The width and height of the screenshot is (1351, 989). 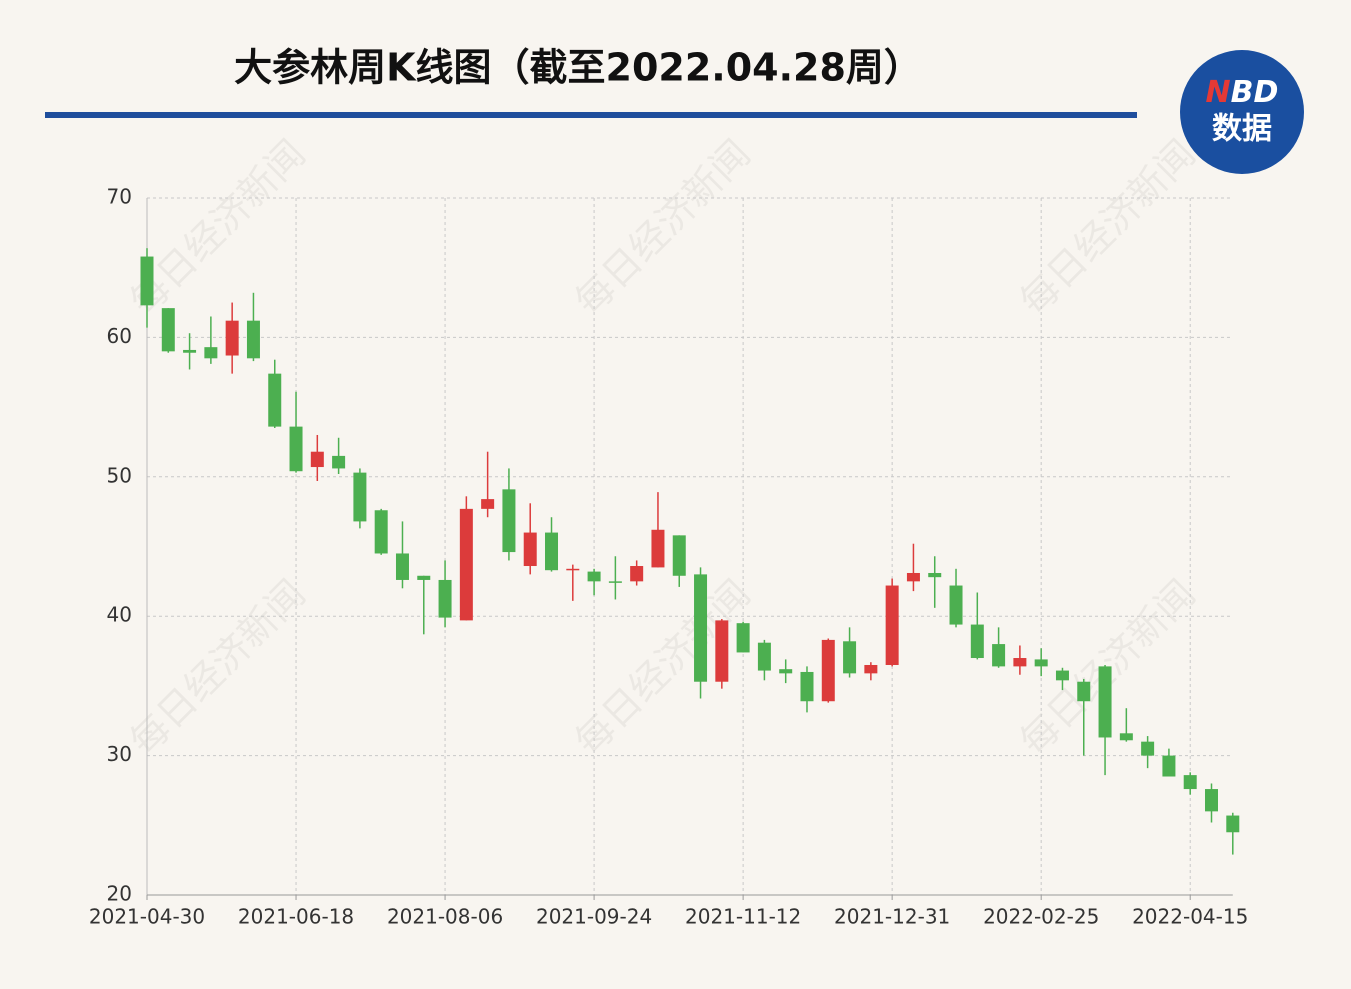 I want to click on x-tick-label: 2021-08-06, so click(x=445, y=917).